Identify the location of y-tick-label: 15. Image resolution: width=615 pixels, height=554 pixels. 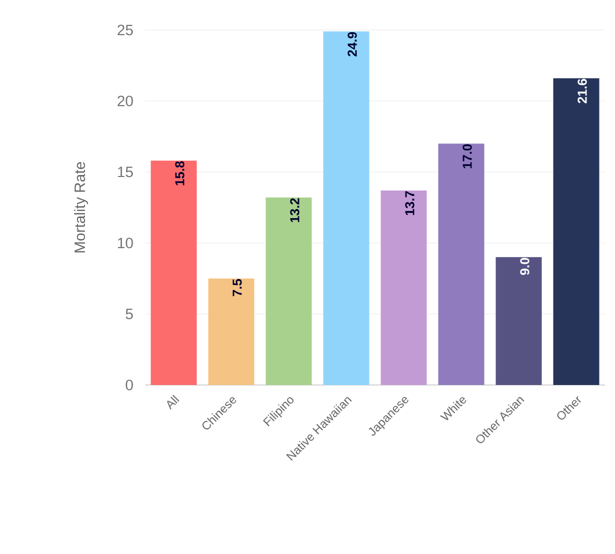
(125, 172).